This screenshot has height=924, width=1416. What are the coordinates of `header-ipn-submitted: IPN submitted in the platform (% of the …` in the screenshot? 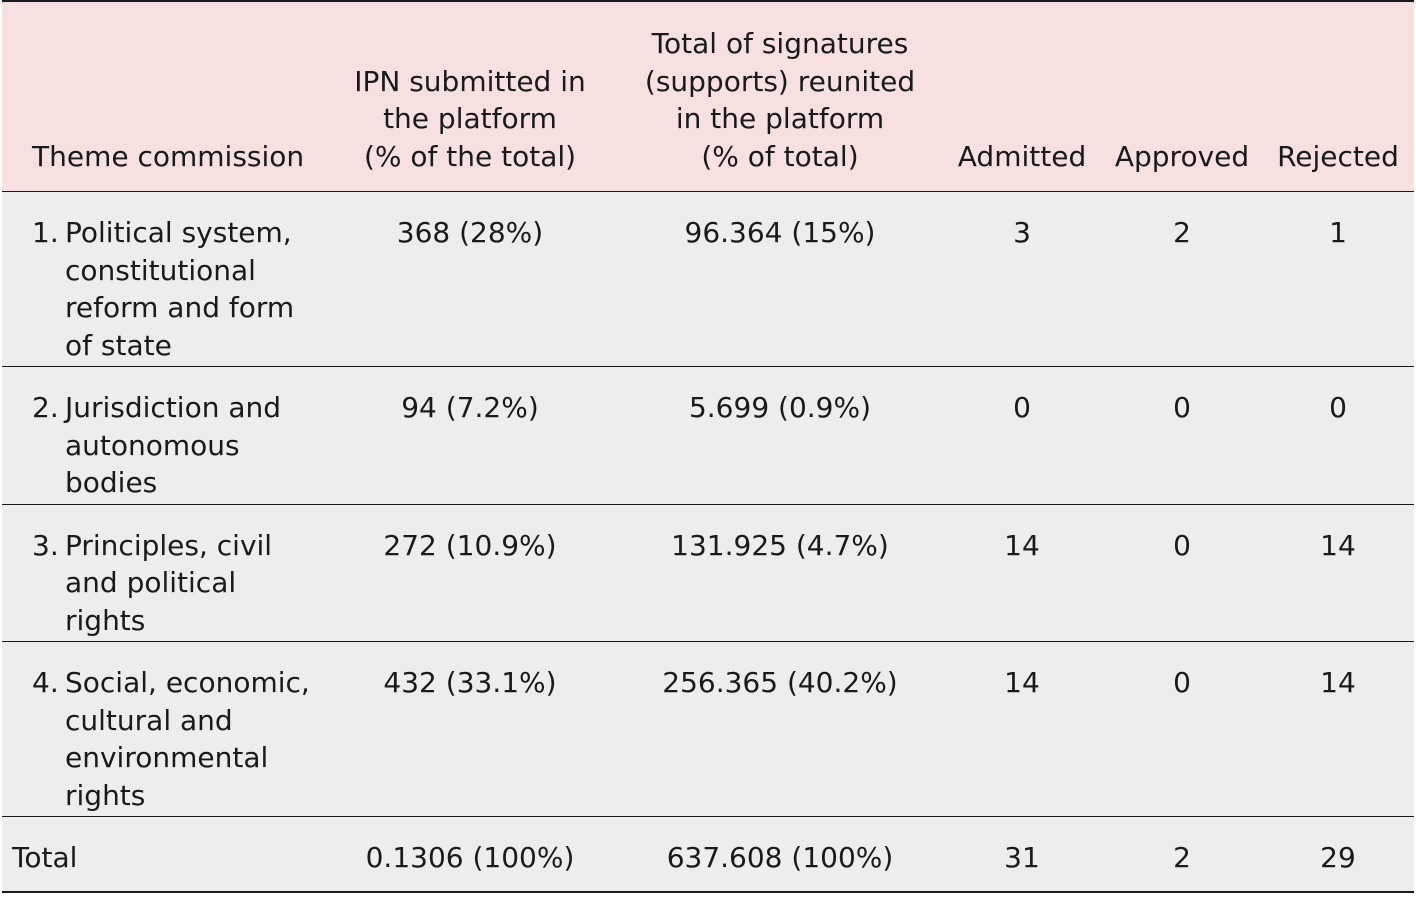 It's located at (470, 96).